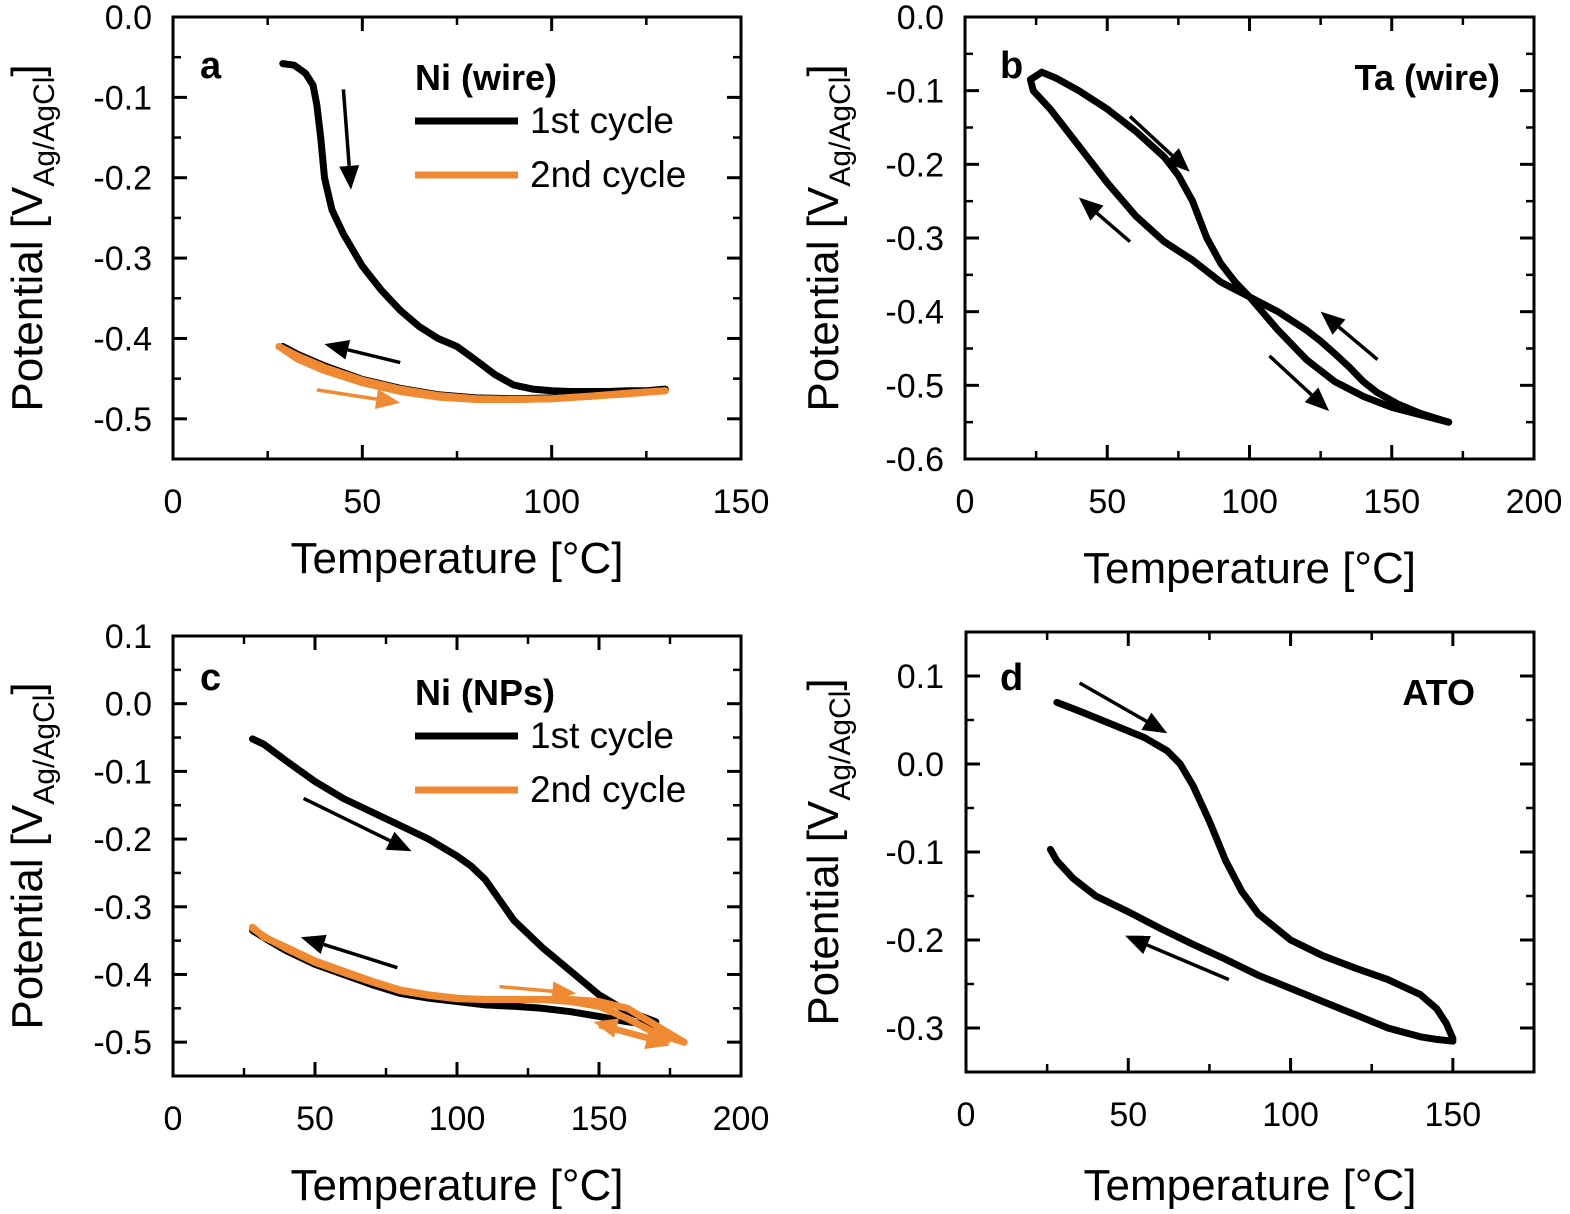 The image size is (1570, 1214). I want to click on panel-material-label: Ta (wire), so click(1427, 77).